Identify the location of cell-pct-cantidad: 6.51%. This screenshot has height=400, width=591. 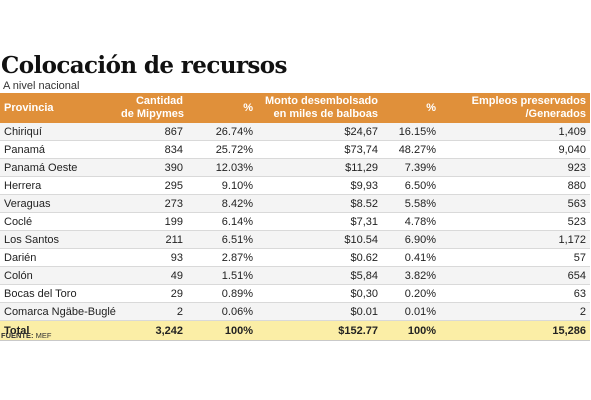
(222, 239).